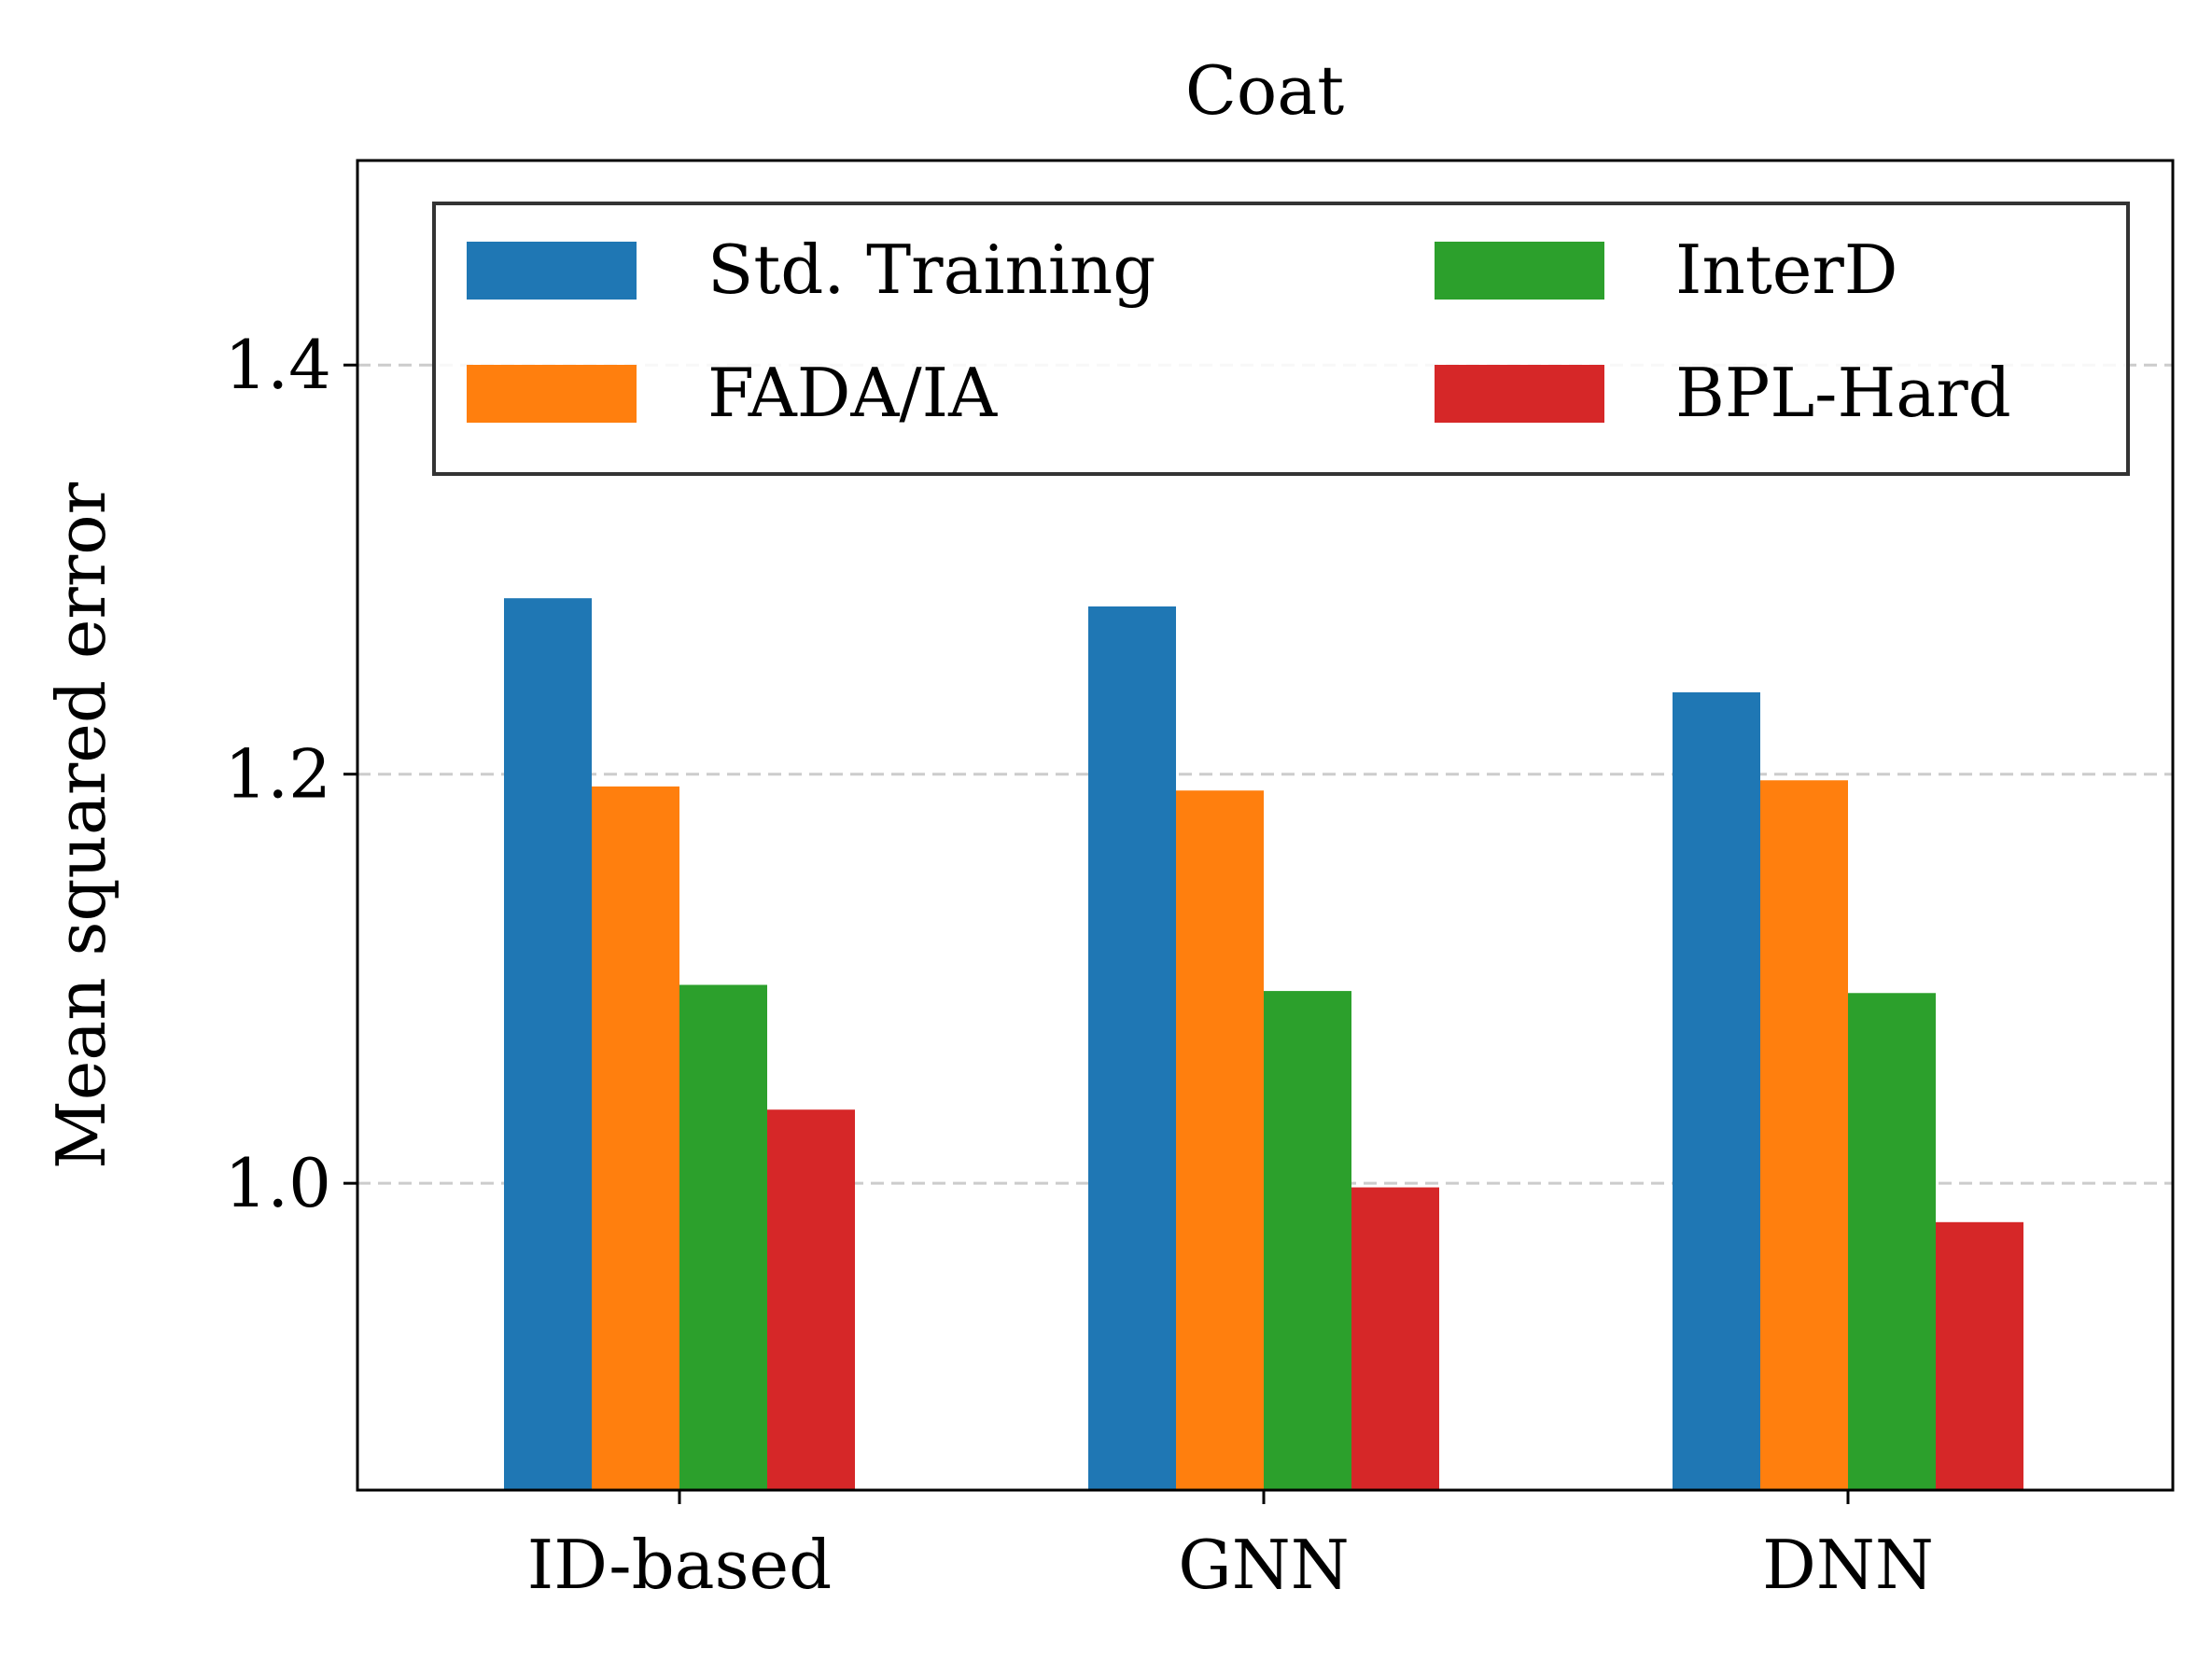 This screenshot has width=2212, height=1673. What do you see at coordinates (1843, 393) in the screenshot?
I see `legend-label: BPL-Hard` at bounding box center [1843, 393].